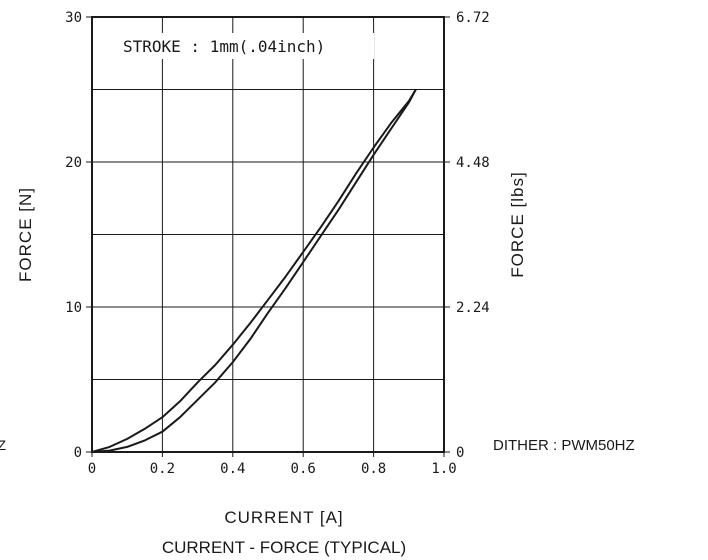 This screenshot has width=708, height=560. What do you see at coordinates (373, 469) in the screenshot?
I see `x-tick-label: 0.8` at bounding box center [373, 469].